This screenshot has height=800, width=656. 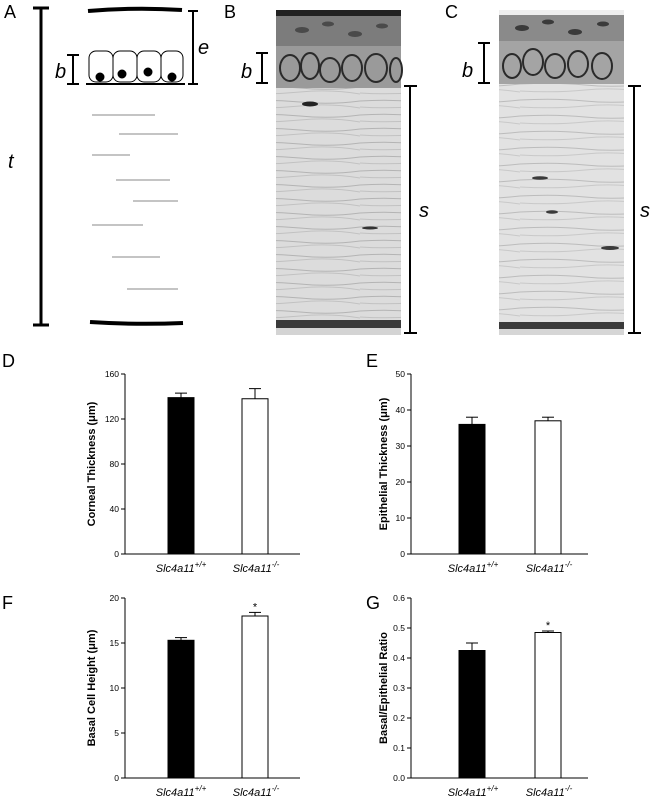 What do you see at coordinates (41, 166) in the screenshot?
I see `total-thickness-bracket` at bounding box center [41, 166].